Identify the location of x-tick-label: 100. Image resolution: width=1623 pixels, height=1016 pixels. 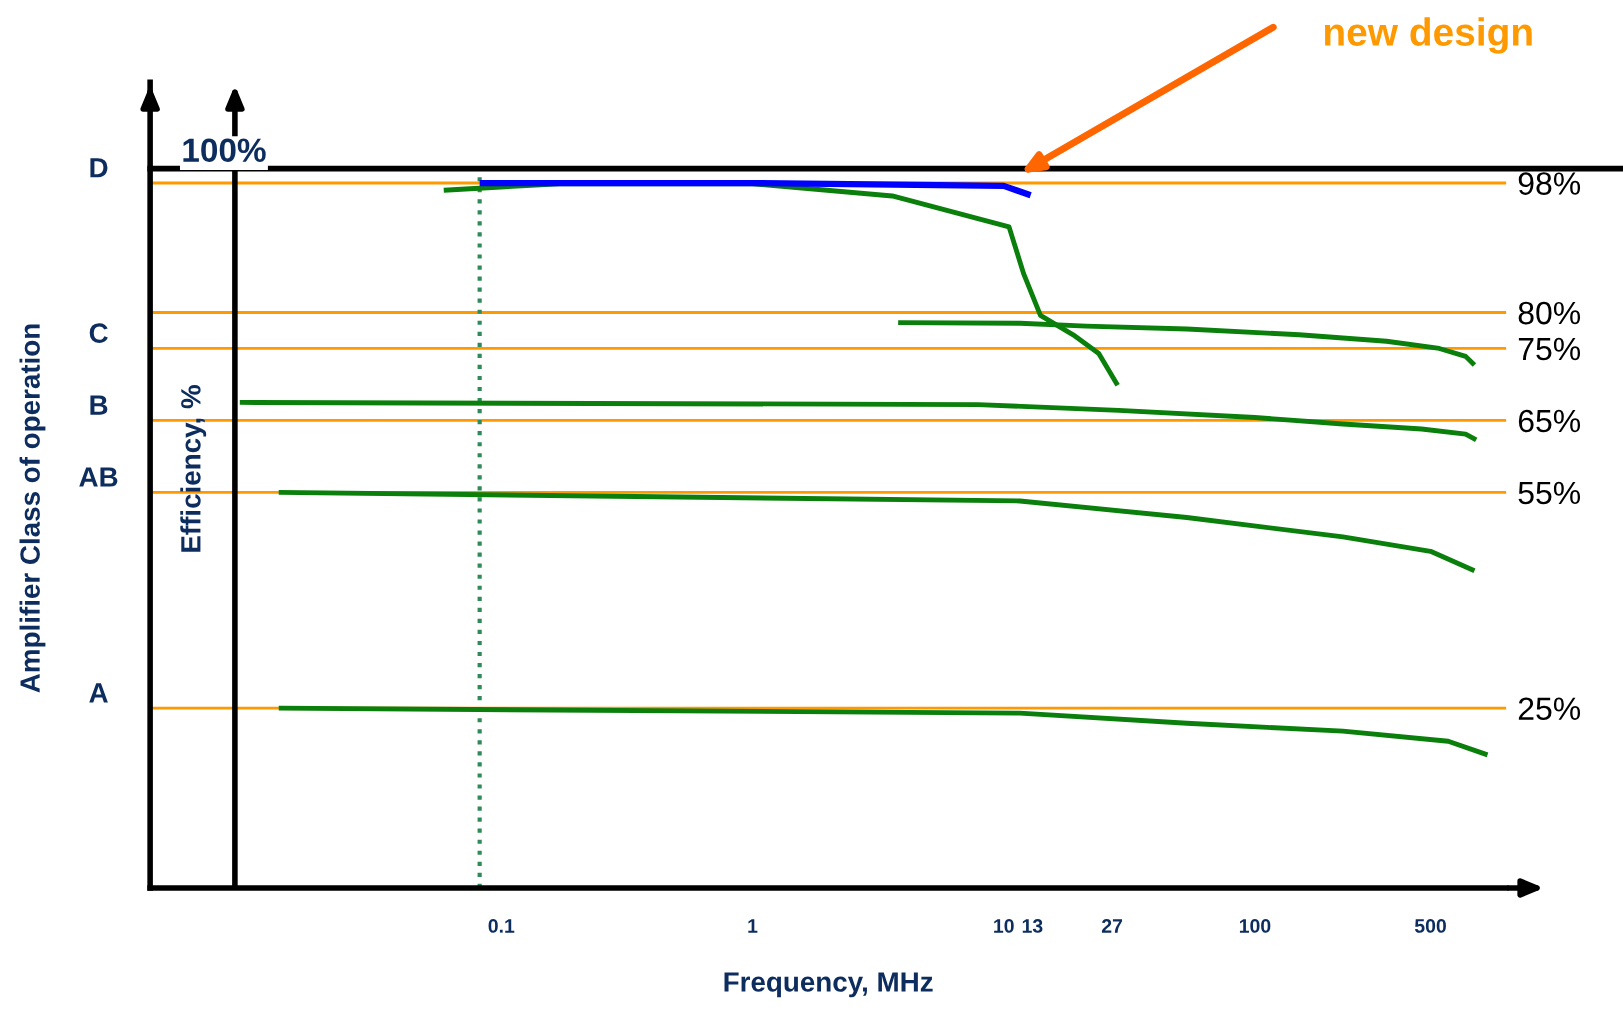
(1255, 926).